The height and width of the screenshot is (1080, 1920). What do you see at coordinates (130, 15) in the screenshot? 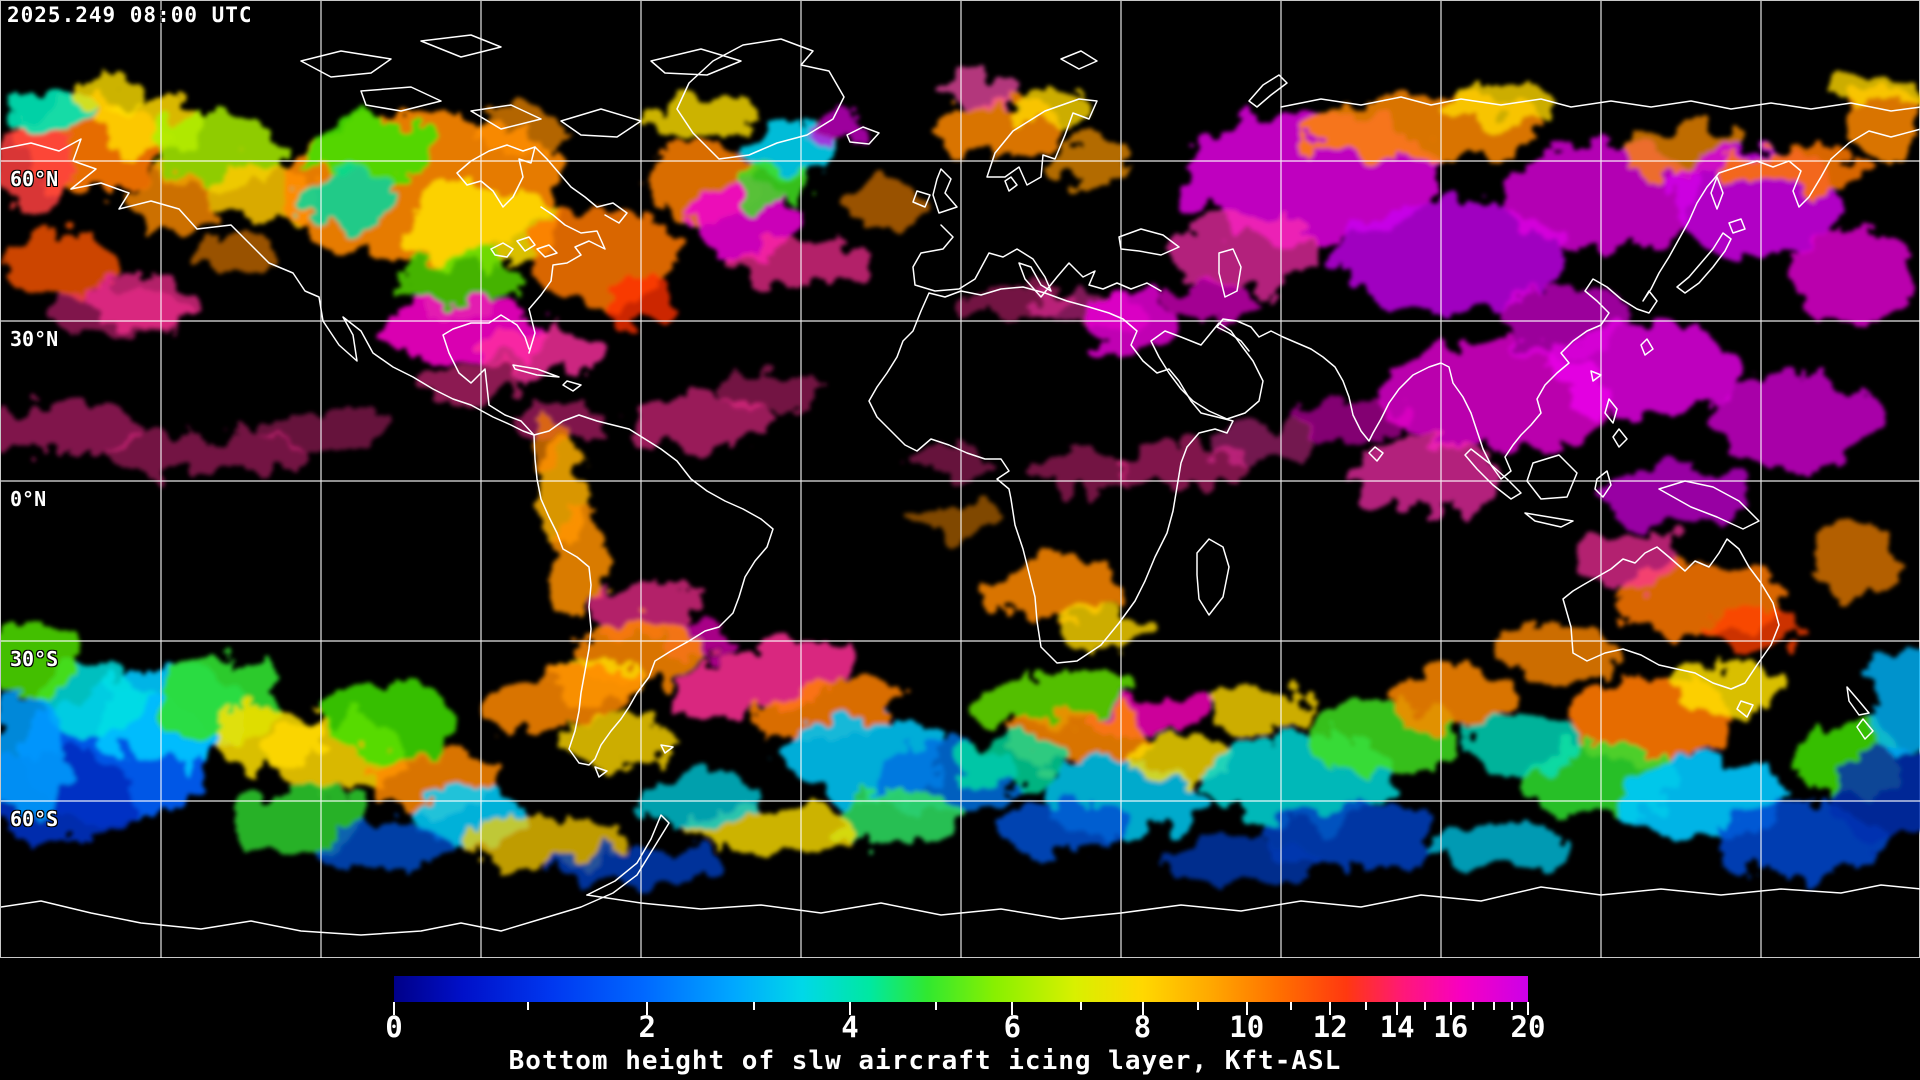
I see `timestamp-label: 2025.249 08:00 UTC` at bounding box center [130, 15].